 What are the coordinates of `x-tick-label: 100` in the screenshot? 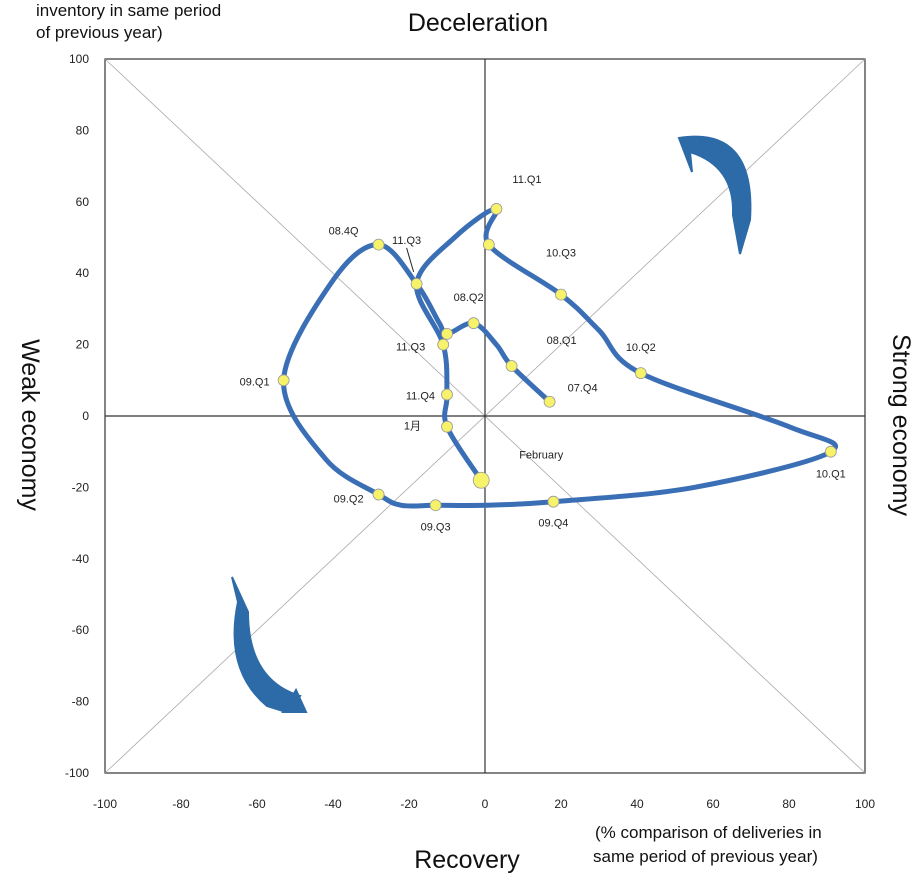 It's located at (865, 804).